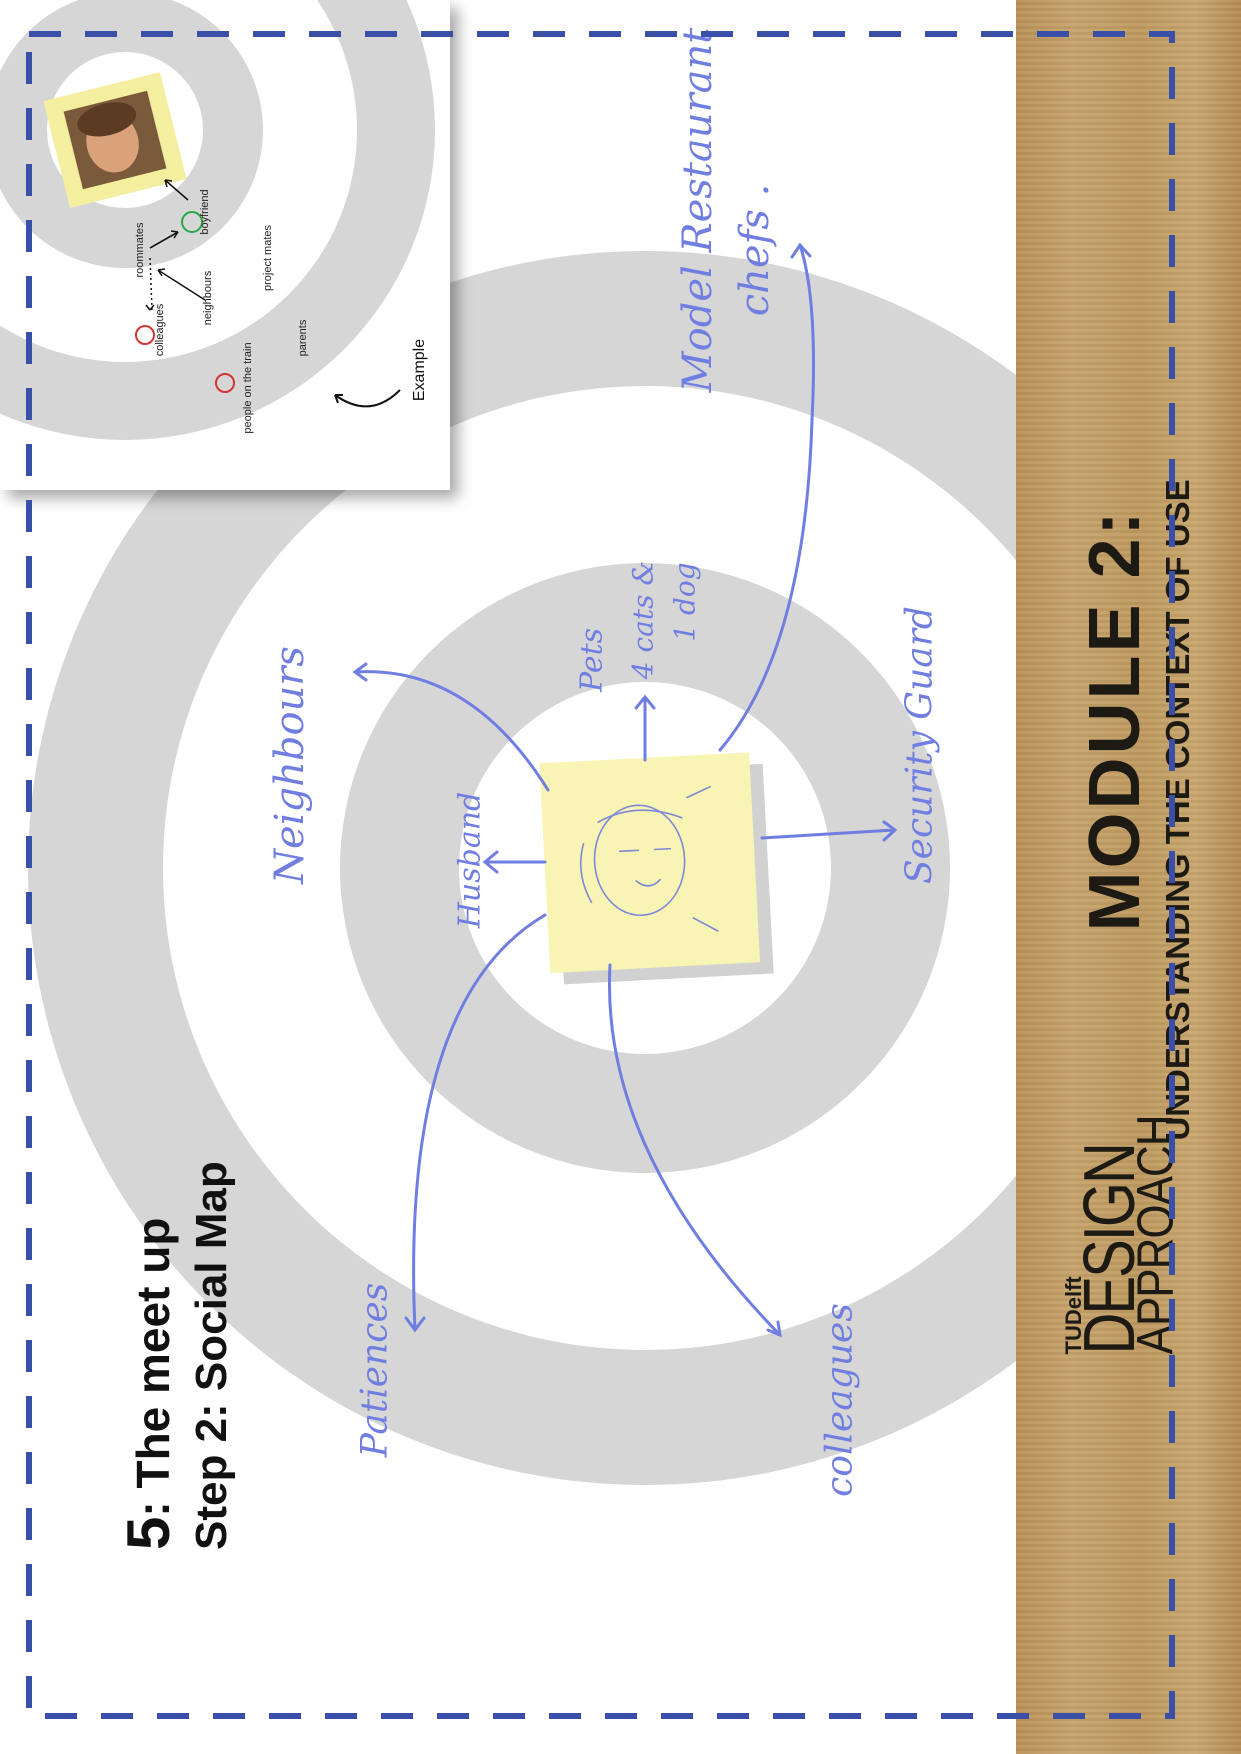  Describe the element at coordinates (649, 858) in the screenshot. I see `person-sketch-icon` at that location.